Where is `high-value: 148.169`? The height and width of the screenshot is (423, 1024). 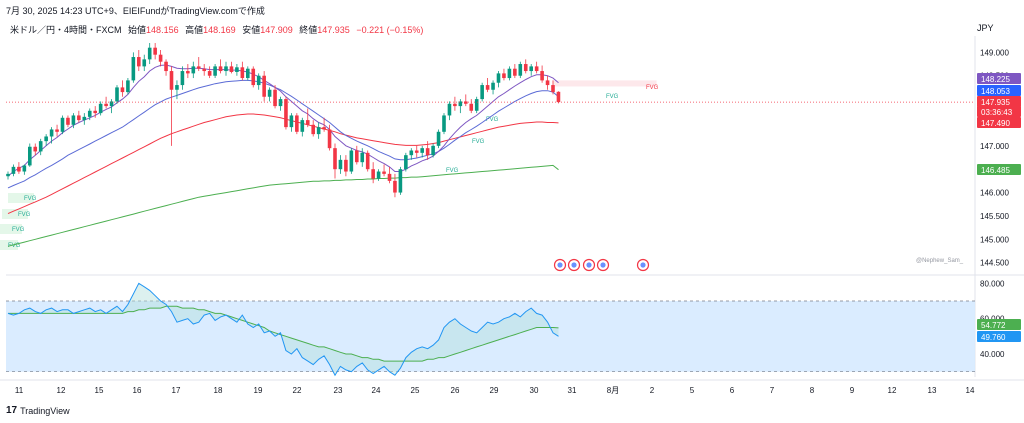 high-value: 148.169 is located at coordinates (219, 30).